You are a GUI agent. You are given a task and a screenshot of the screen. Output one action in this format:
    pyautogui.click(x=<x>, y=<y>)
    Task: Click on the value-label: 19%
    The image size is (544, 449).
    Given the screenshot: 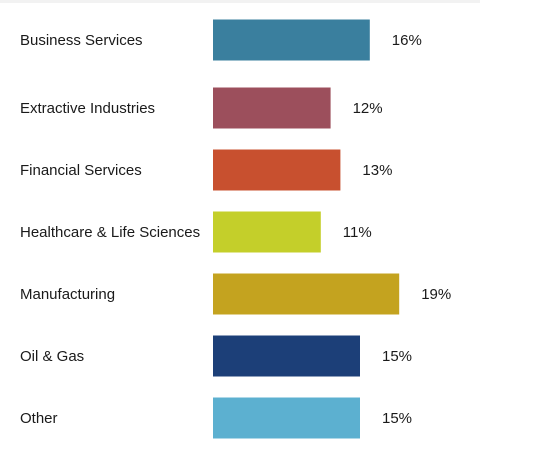 What is the action you would take?
    pyautogui.click(x=436, y=294)
    